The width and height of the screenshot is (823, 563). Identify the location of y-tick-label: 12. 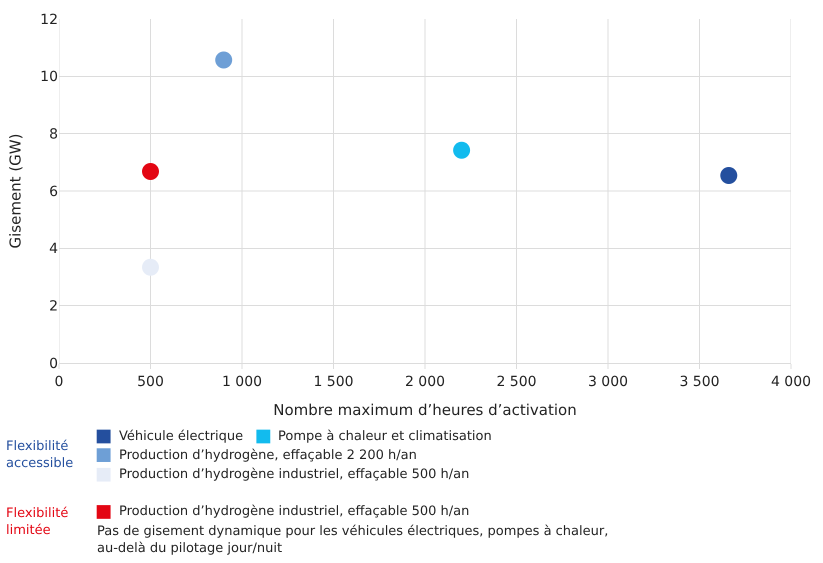
(49, 20).